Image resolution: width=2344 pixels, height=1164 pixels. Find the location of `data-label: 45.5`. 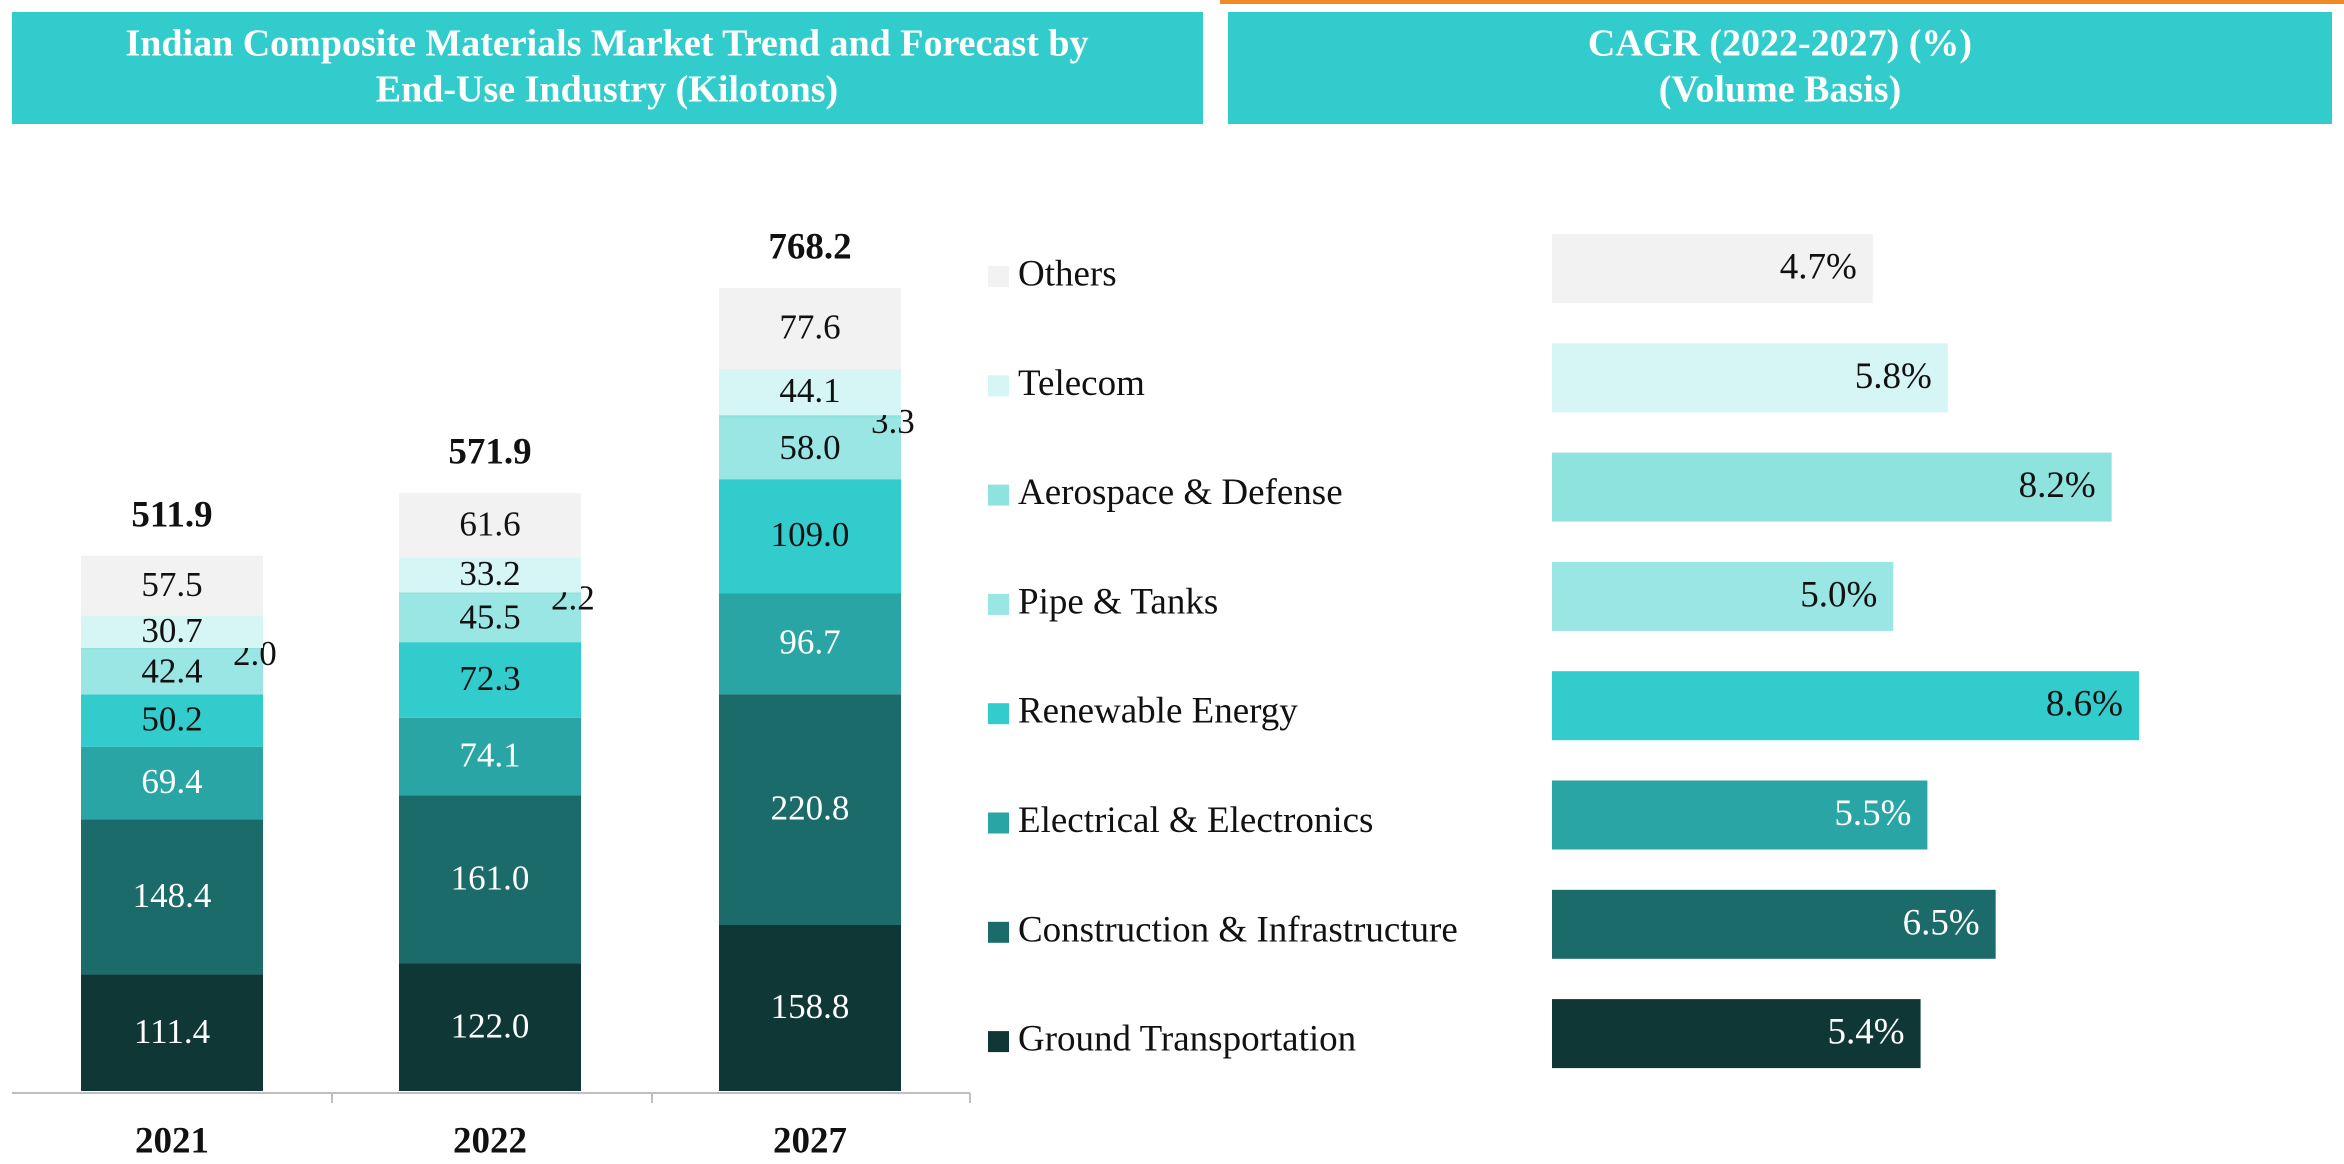

data-label: 45.5 is located at coordinates (489, 616).